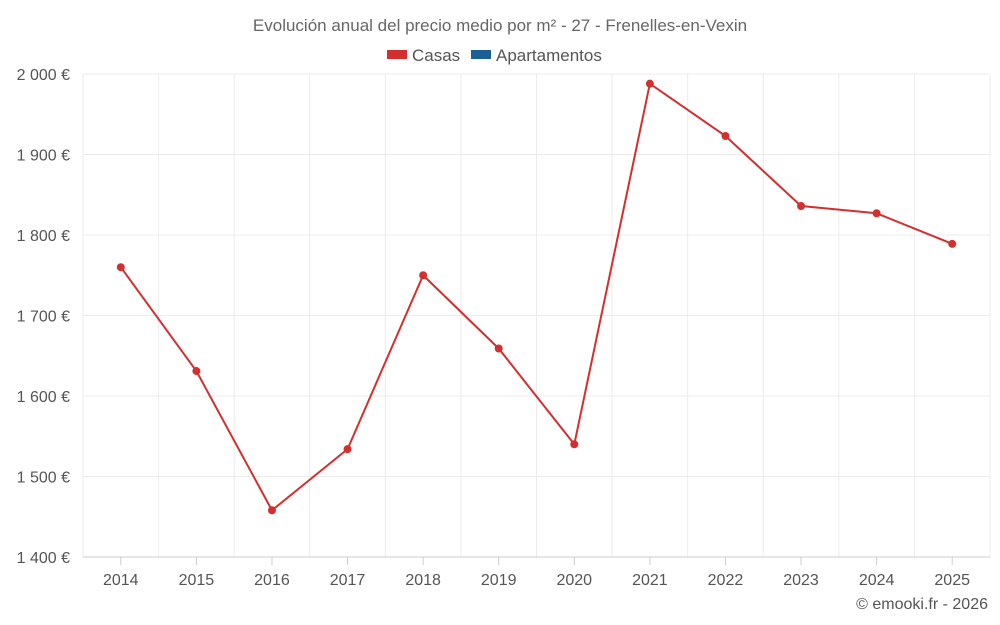  What do you see at coordinates (922, 604) in the screenshot?
I see `credit-text: © emooki.fr - 2026` at bounding box center [922, 604].